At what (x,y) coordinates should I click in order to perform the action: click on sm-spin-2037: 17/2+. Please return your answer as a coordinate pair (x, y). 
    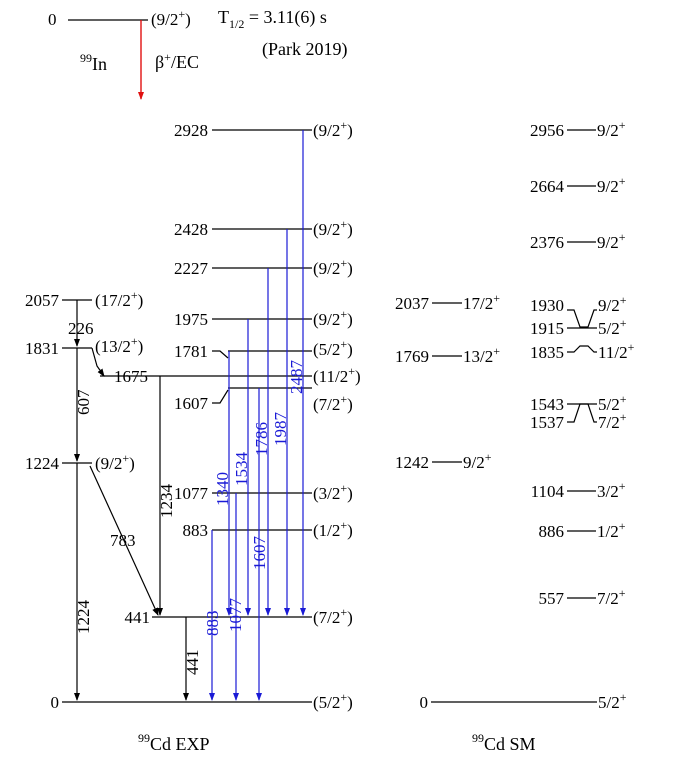
    Looking at the image, I should click on (481, 302).